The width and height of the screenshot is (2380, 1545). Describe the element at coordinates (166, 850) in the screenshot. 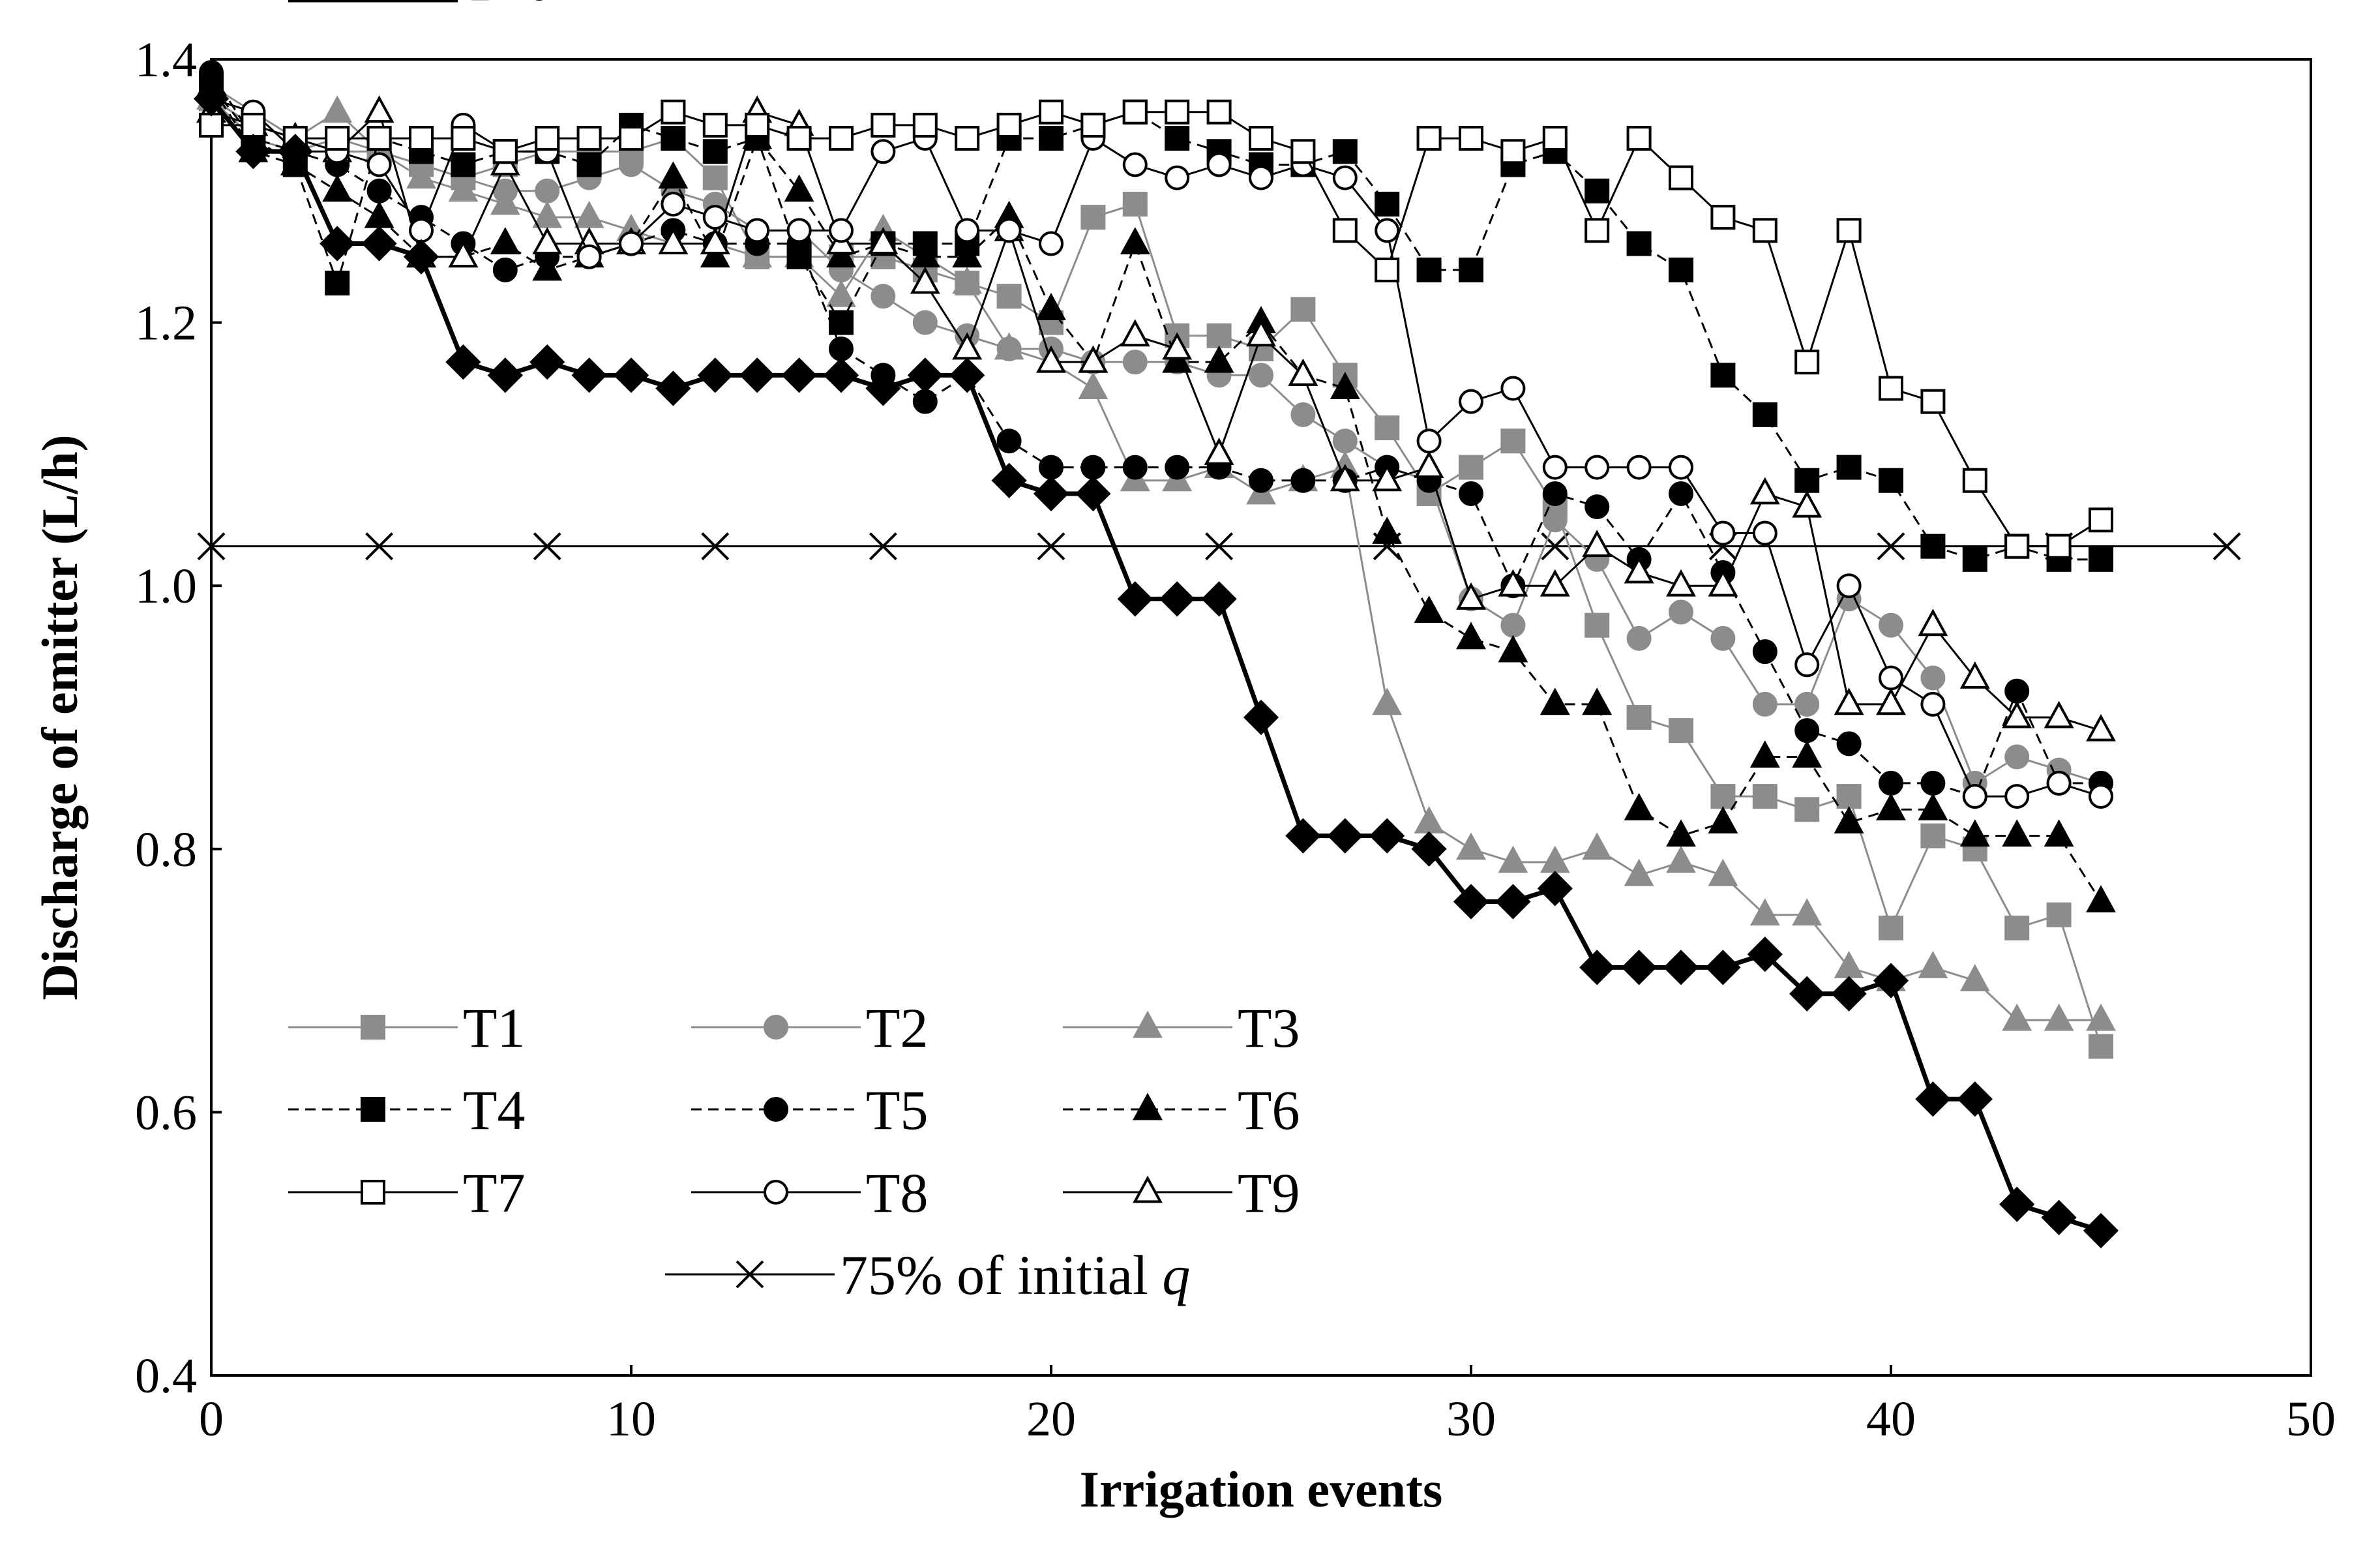

I see `y-tick-label: 0.8` at that location.